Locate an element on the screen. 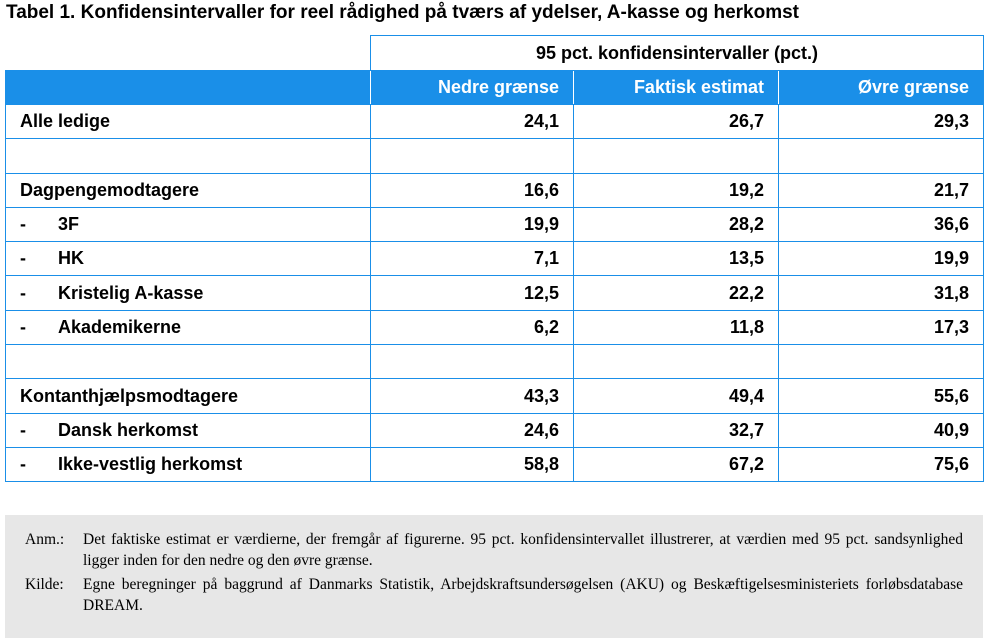 Image resolution: width=987 pixels, height=638 pixels. value-lower: 43,3 is located at coordinates (472, 396).